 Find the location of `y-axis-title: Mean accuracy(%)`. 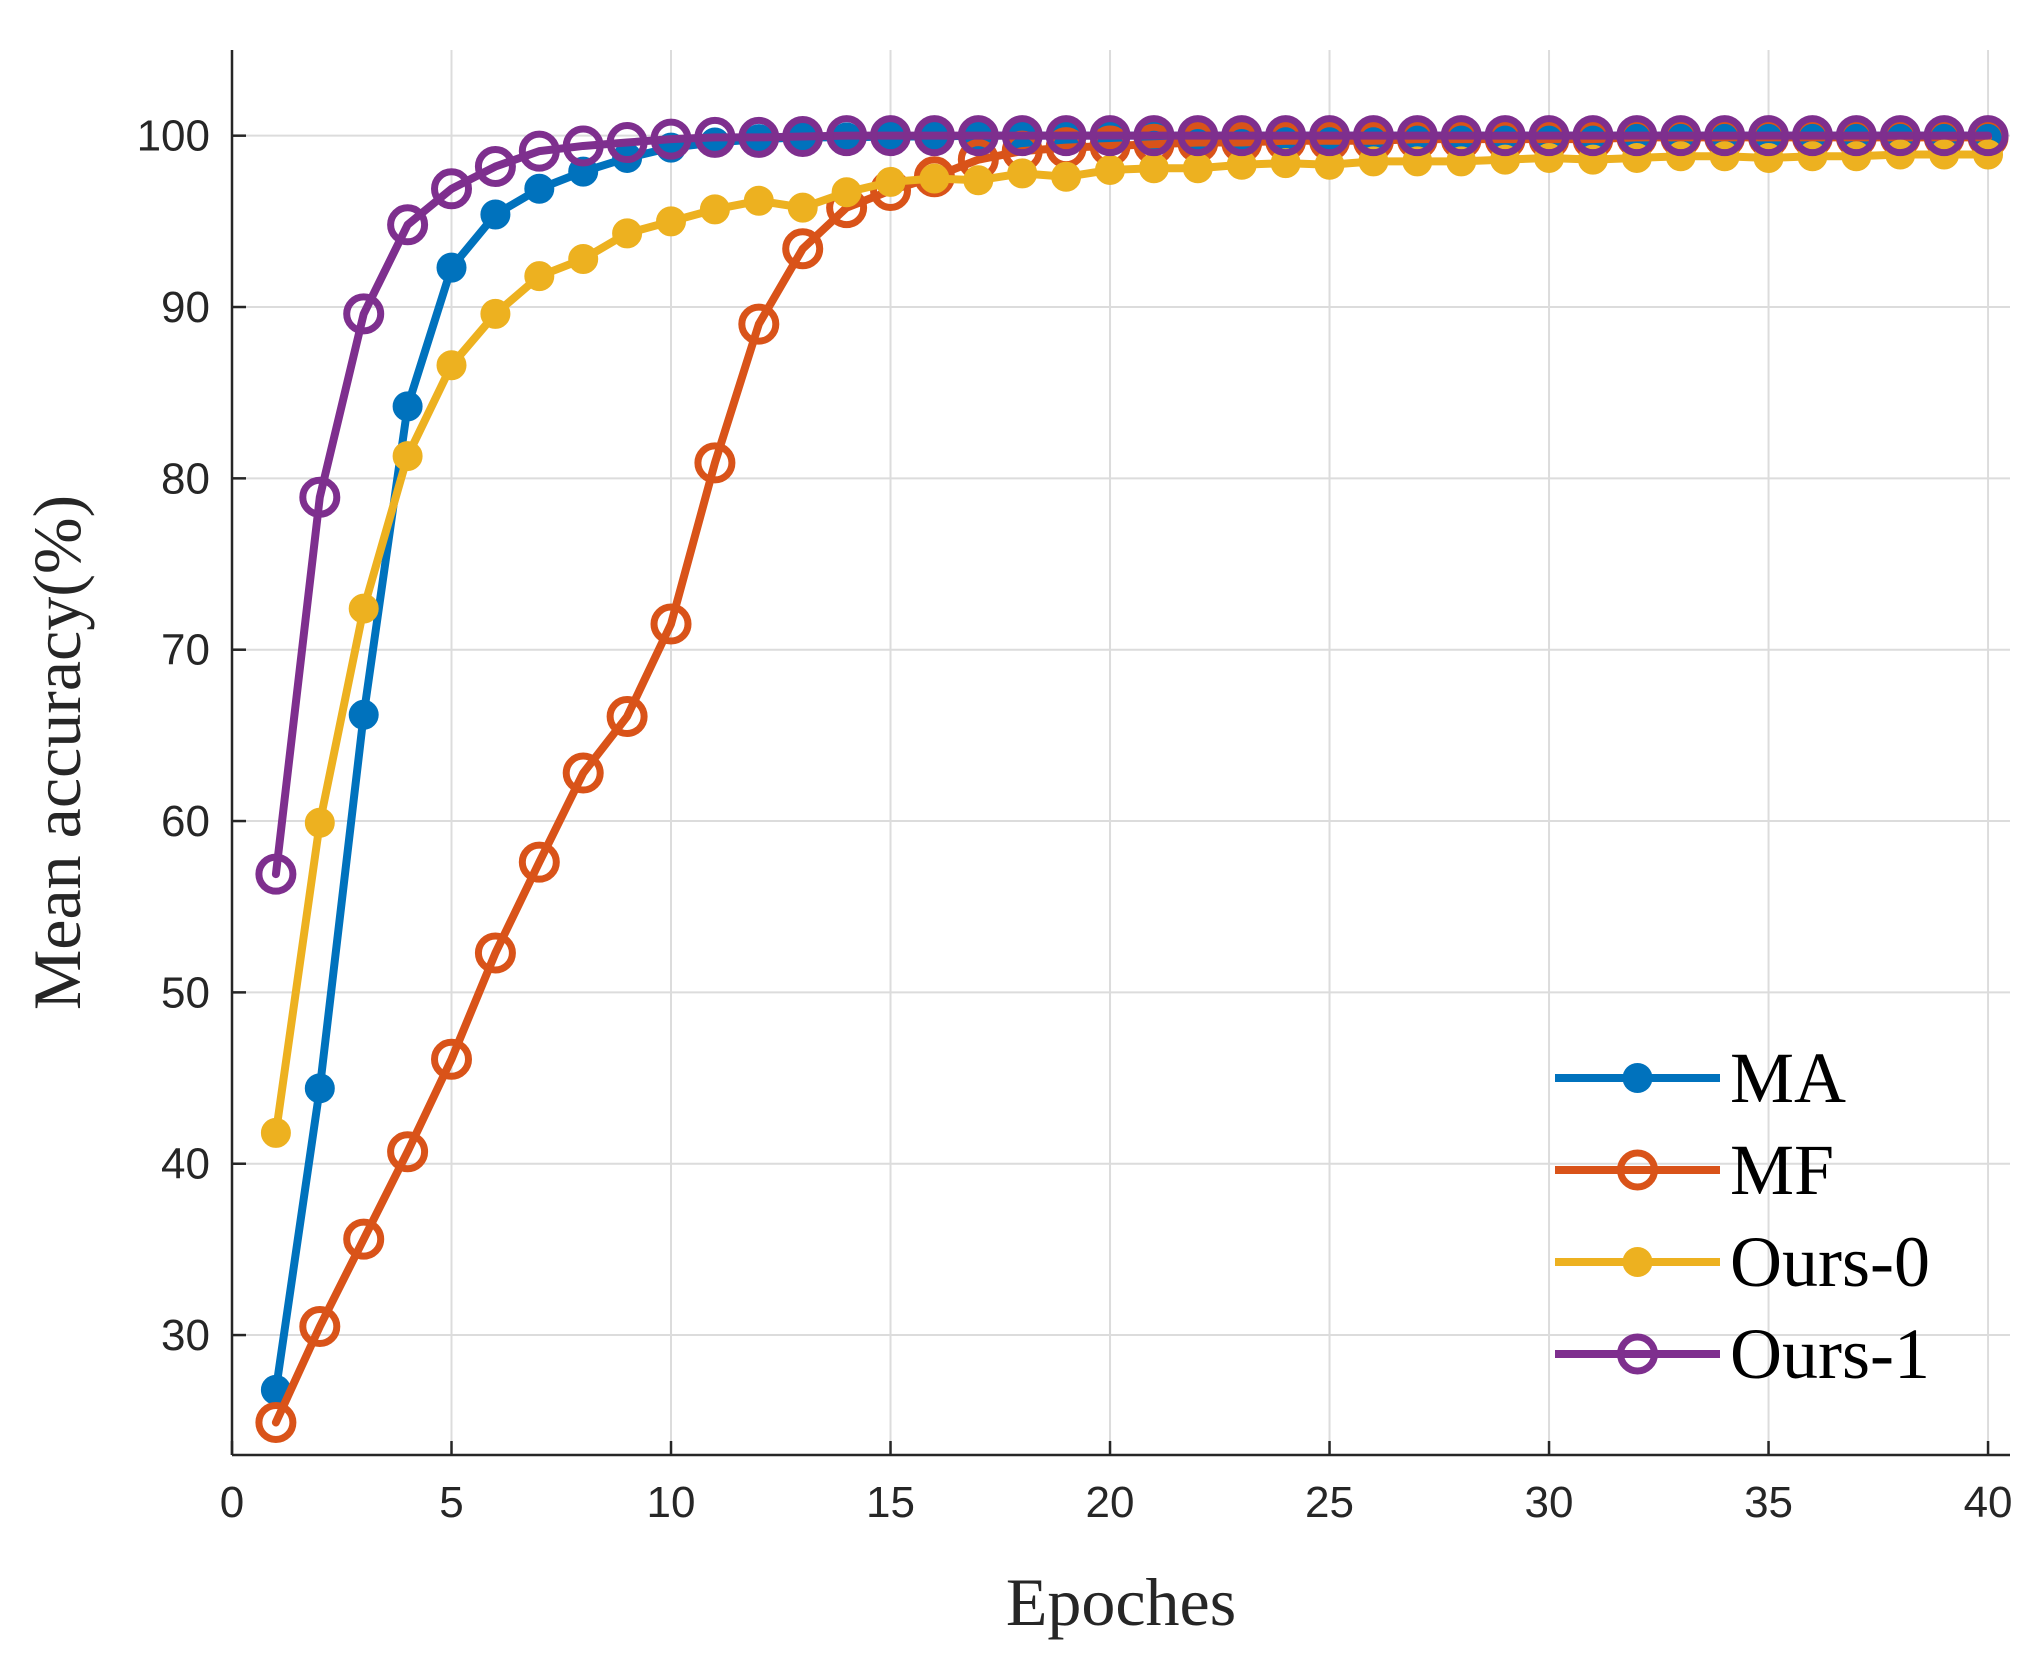

y-axis-title: Mean accuracy(%) is located at coordinates (57, 752).